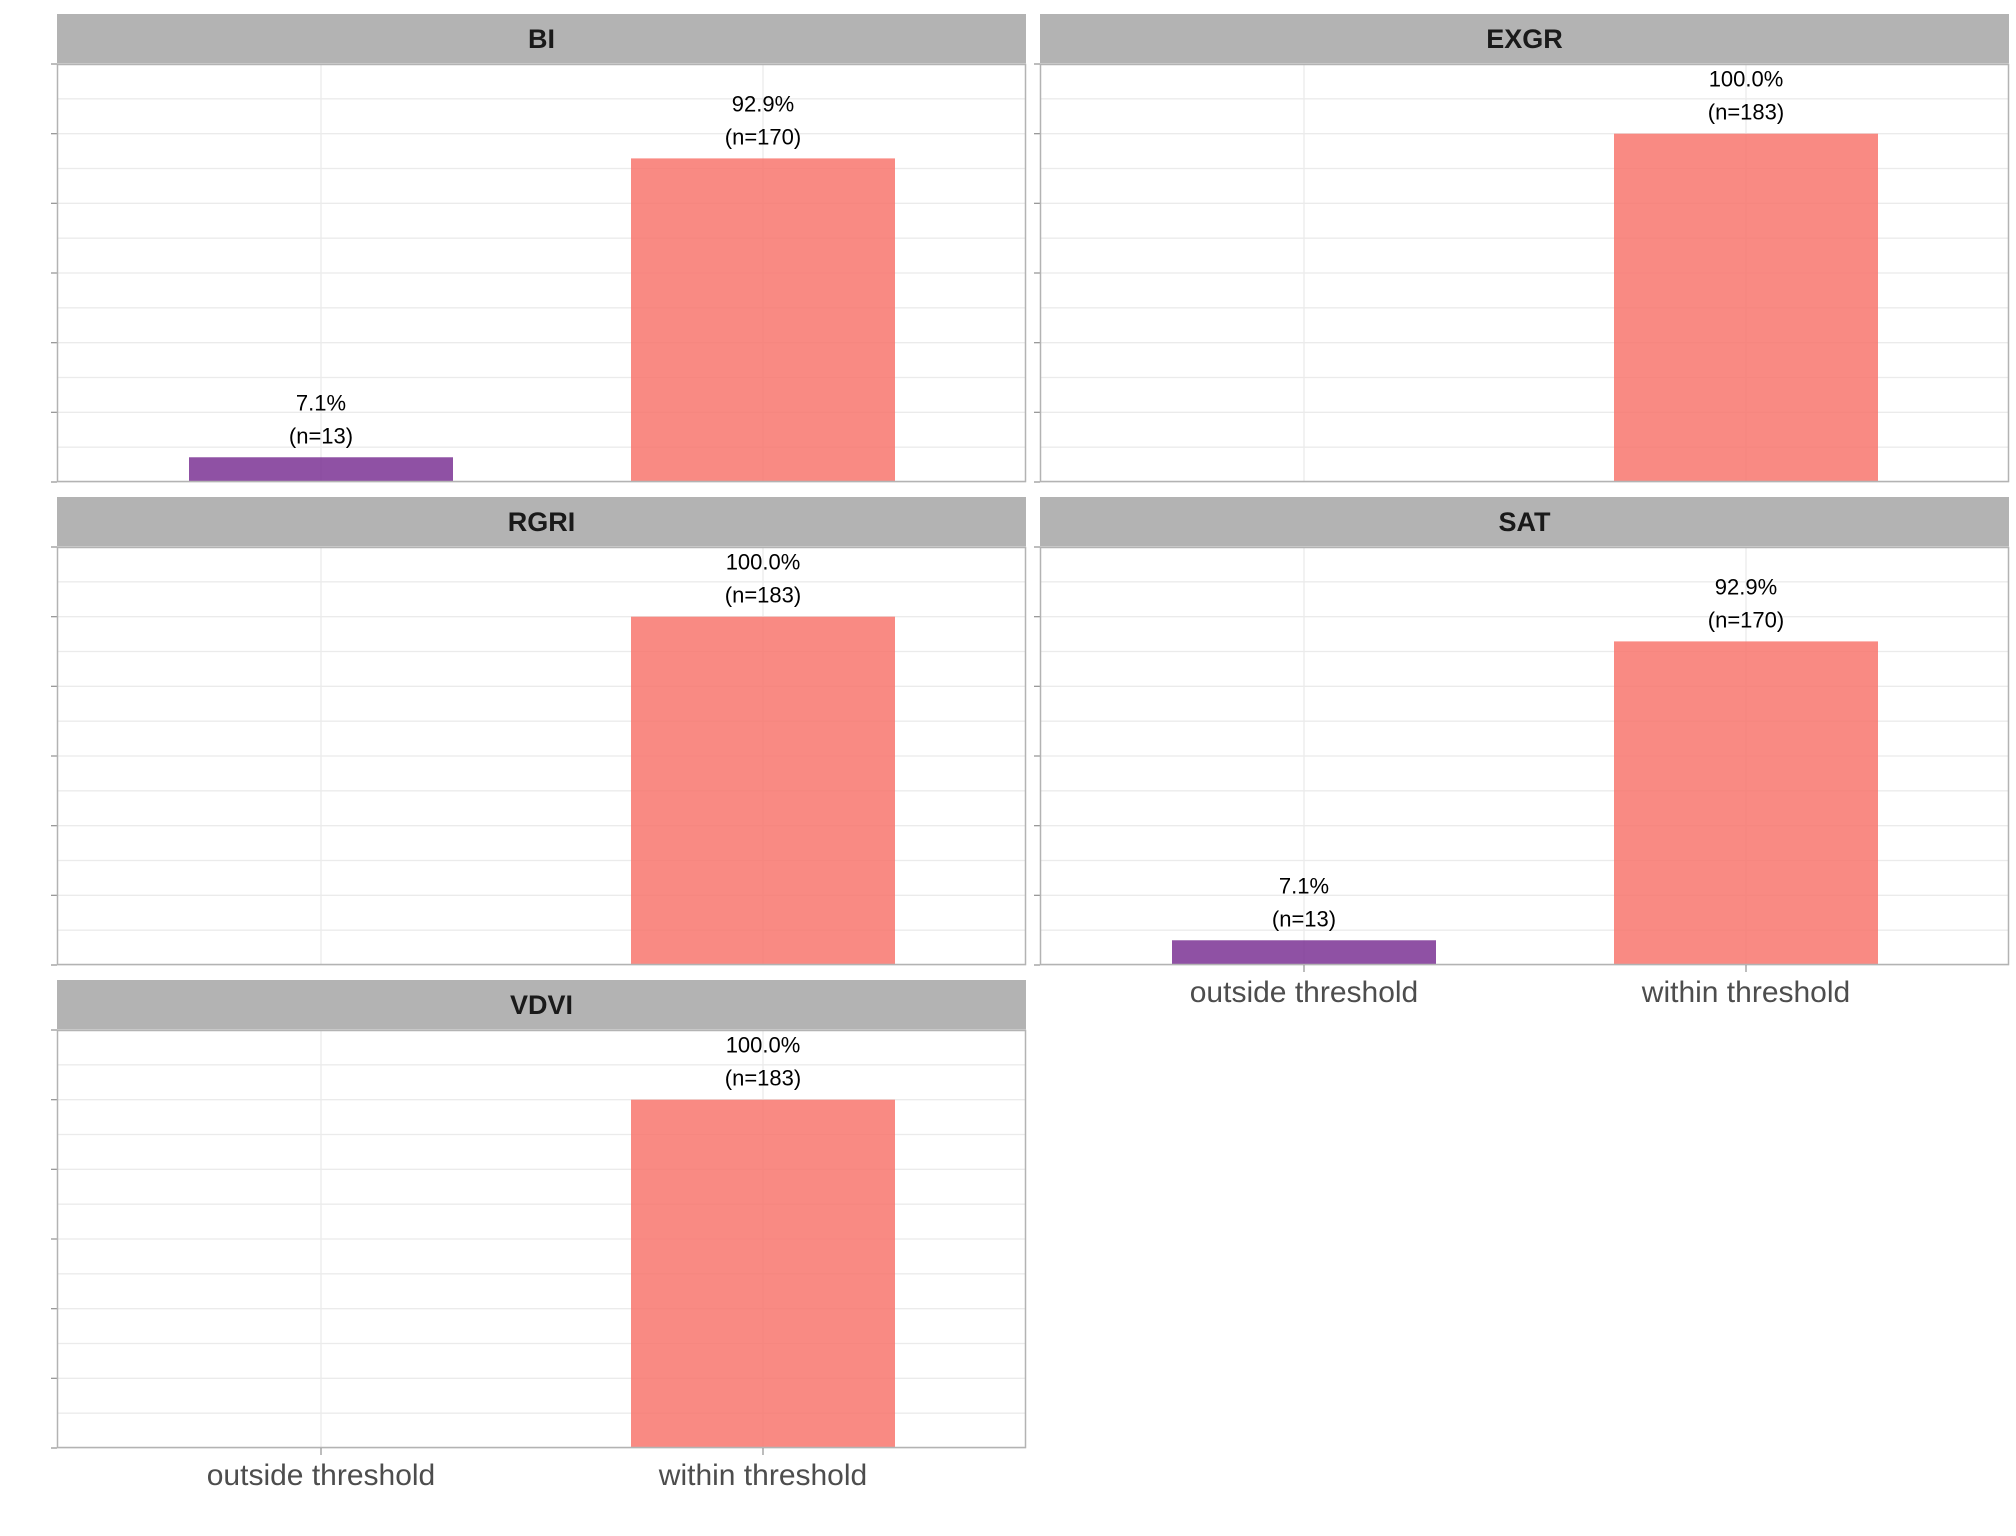  Describe the element at coordinates (541, 522) in the screenshot. I see `facet-strip-title: RGRI` at that location.